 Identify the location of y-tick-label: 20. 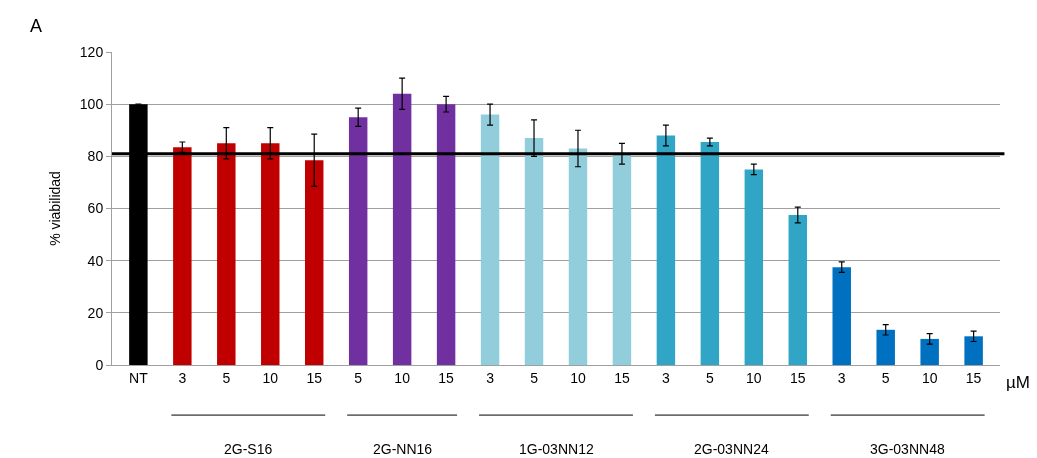
(95, 312).